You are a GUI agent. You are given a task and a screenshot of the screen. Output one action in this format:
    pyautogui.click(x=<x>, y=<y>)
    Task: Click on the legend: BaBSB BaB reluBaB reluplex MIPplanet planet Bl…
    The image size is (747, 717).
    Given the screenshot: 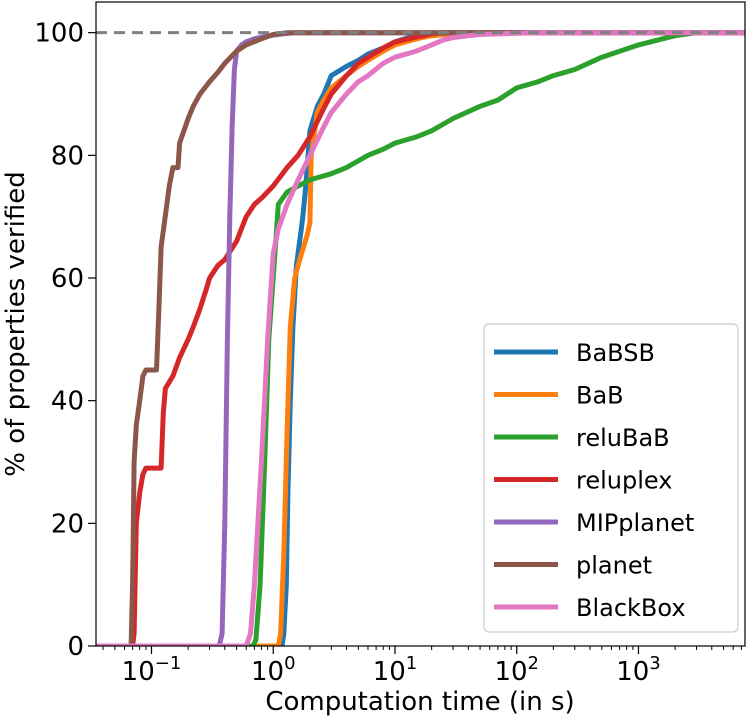 What is the action you would take?
    pyautogui.click(x=611, y=478)
    